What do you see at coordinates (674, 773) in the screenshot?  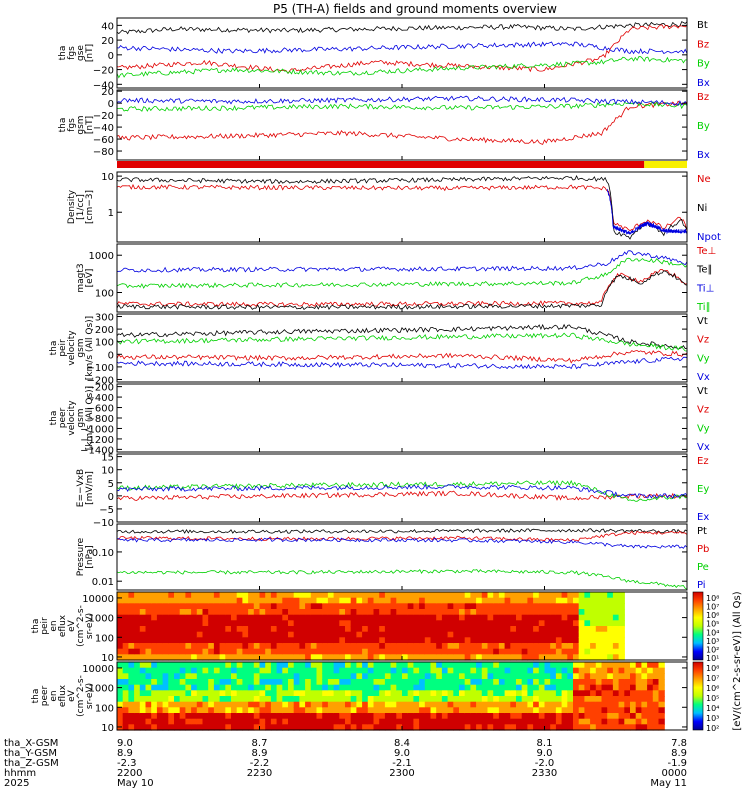 I see `axis-row-value: 0000` at bounding box center [674, 773].